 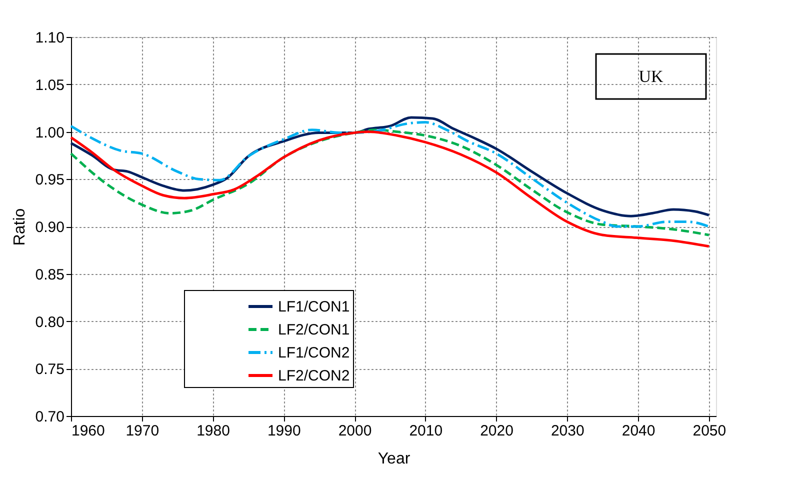 What do you see at coordinates (49, 369) in the screenshot?
I see `y-tick-label: 0.75` at bounding box center [49, 369].